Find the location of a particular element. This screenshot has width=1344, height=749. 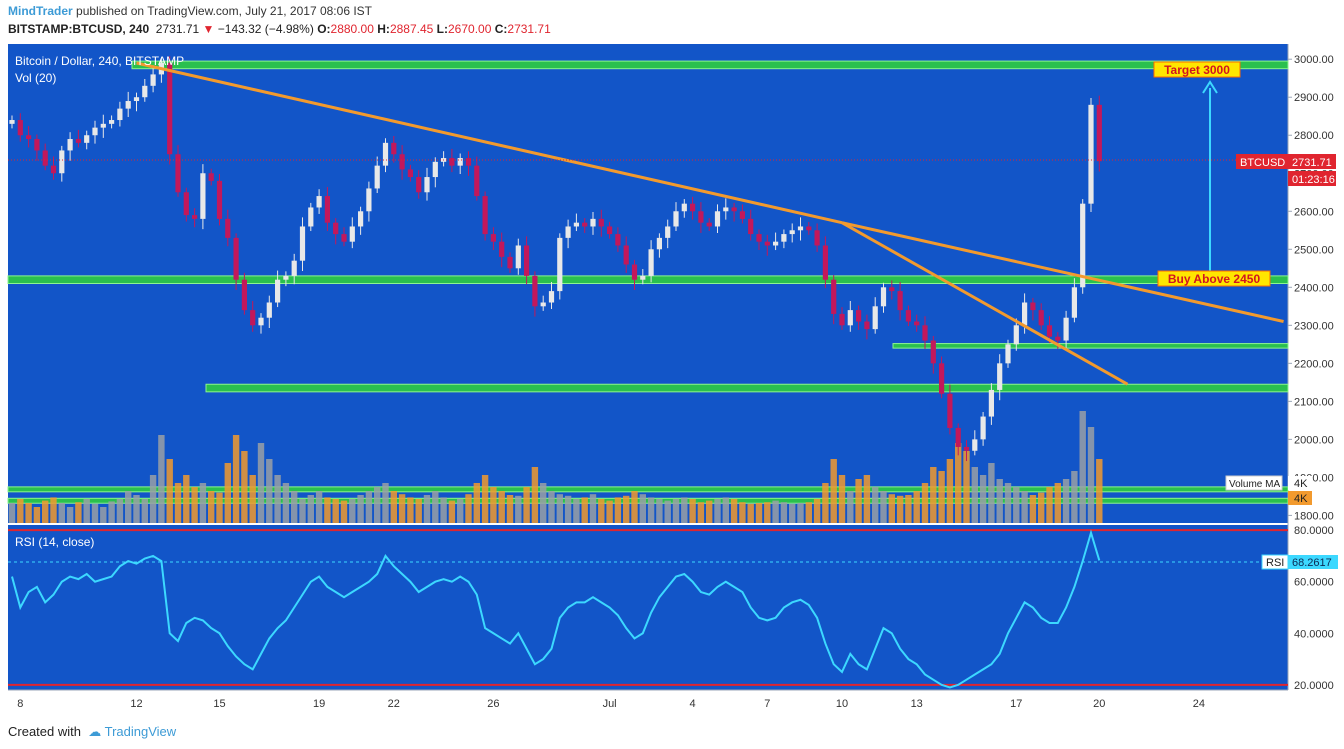

time-tick-label: 24 is located at coordinates (1199, 704).